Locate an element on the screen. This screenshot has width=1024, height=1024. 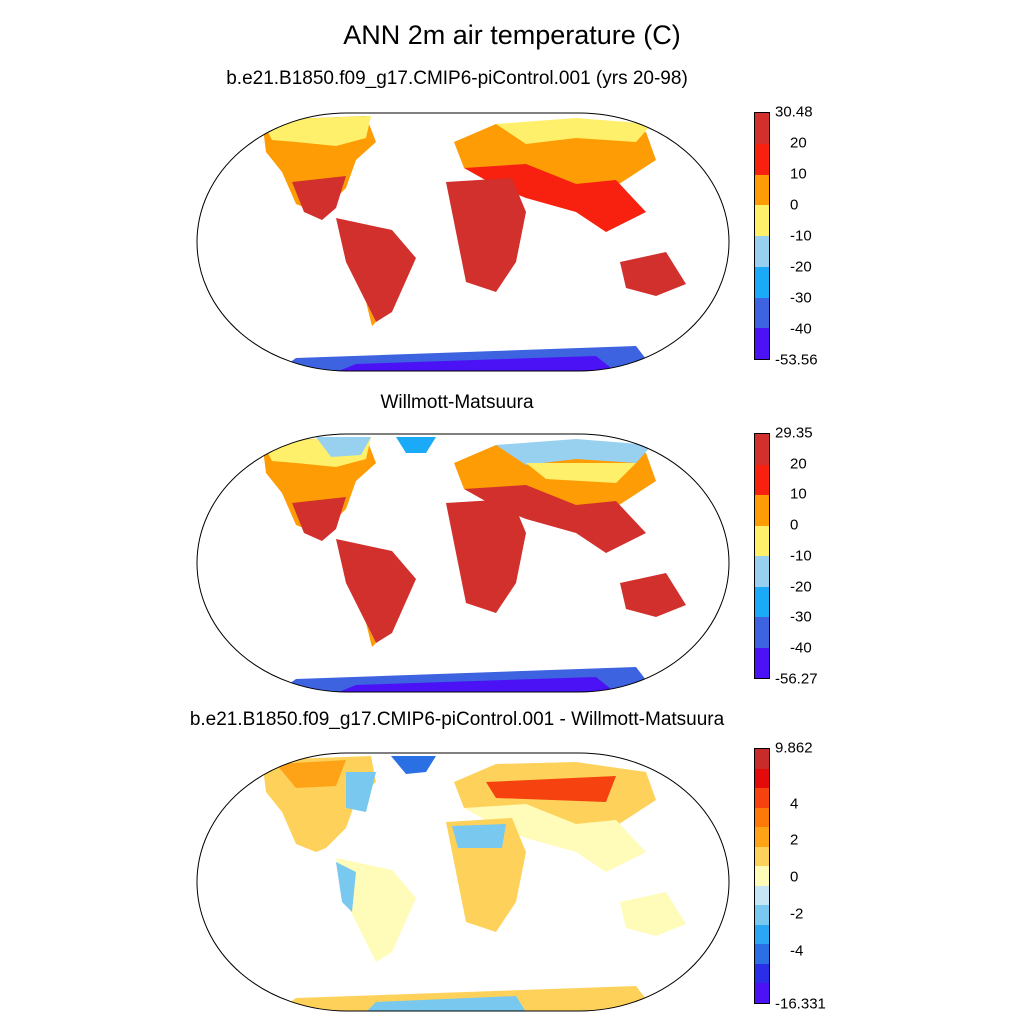
canada-arctic is located at coordinates (343, 447).